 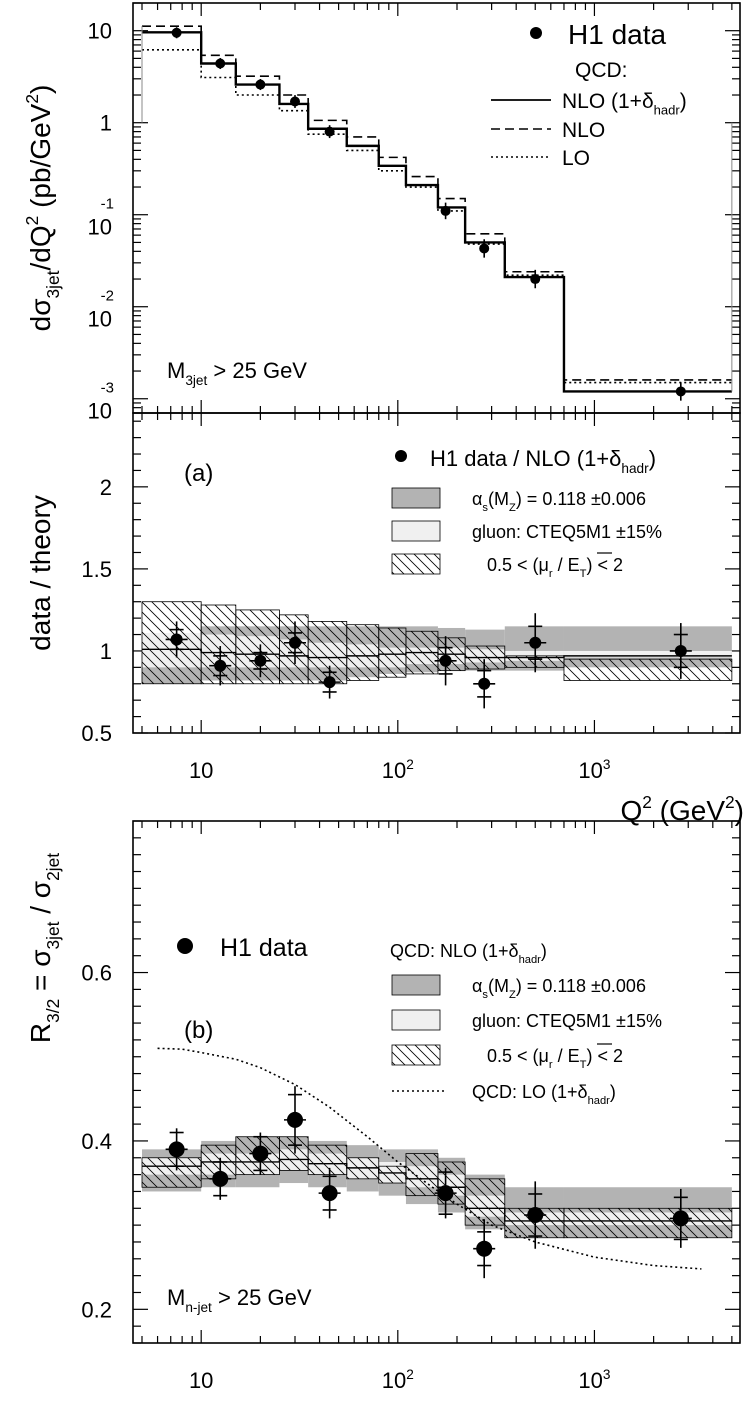 I want to click on text-part: QCD: NLO (1+δ, so click(x=454, y=951).